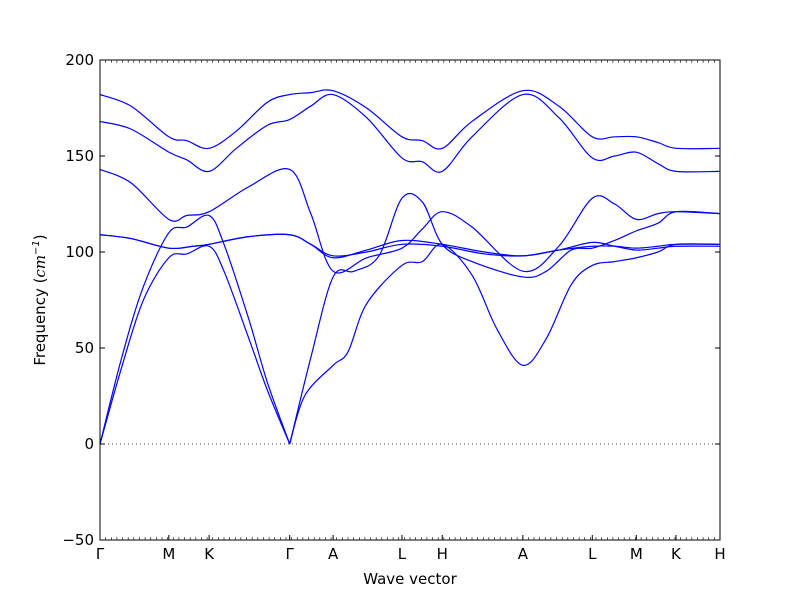  Describe the element at coordinates (410, 579) in the screenshot. I see `x-axis-label: Wave vector` at that location.